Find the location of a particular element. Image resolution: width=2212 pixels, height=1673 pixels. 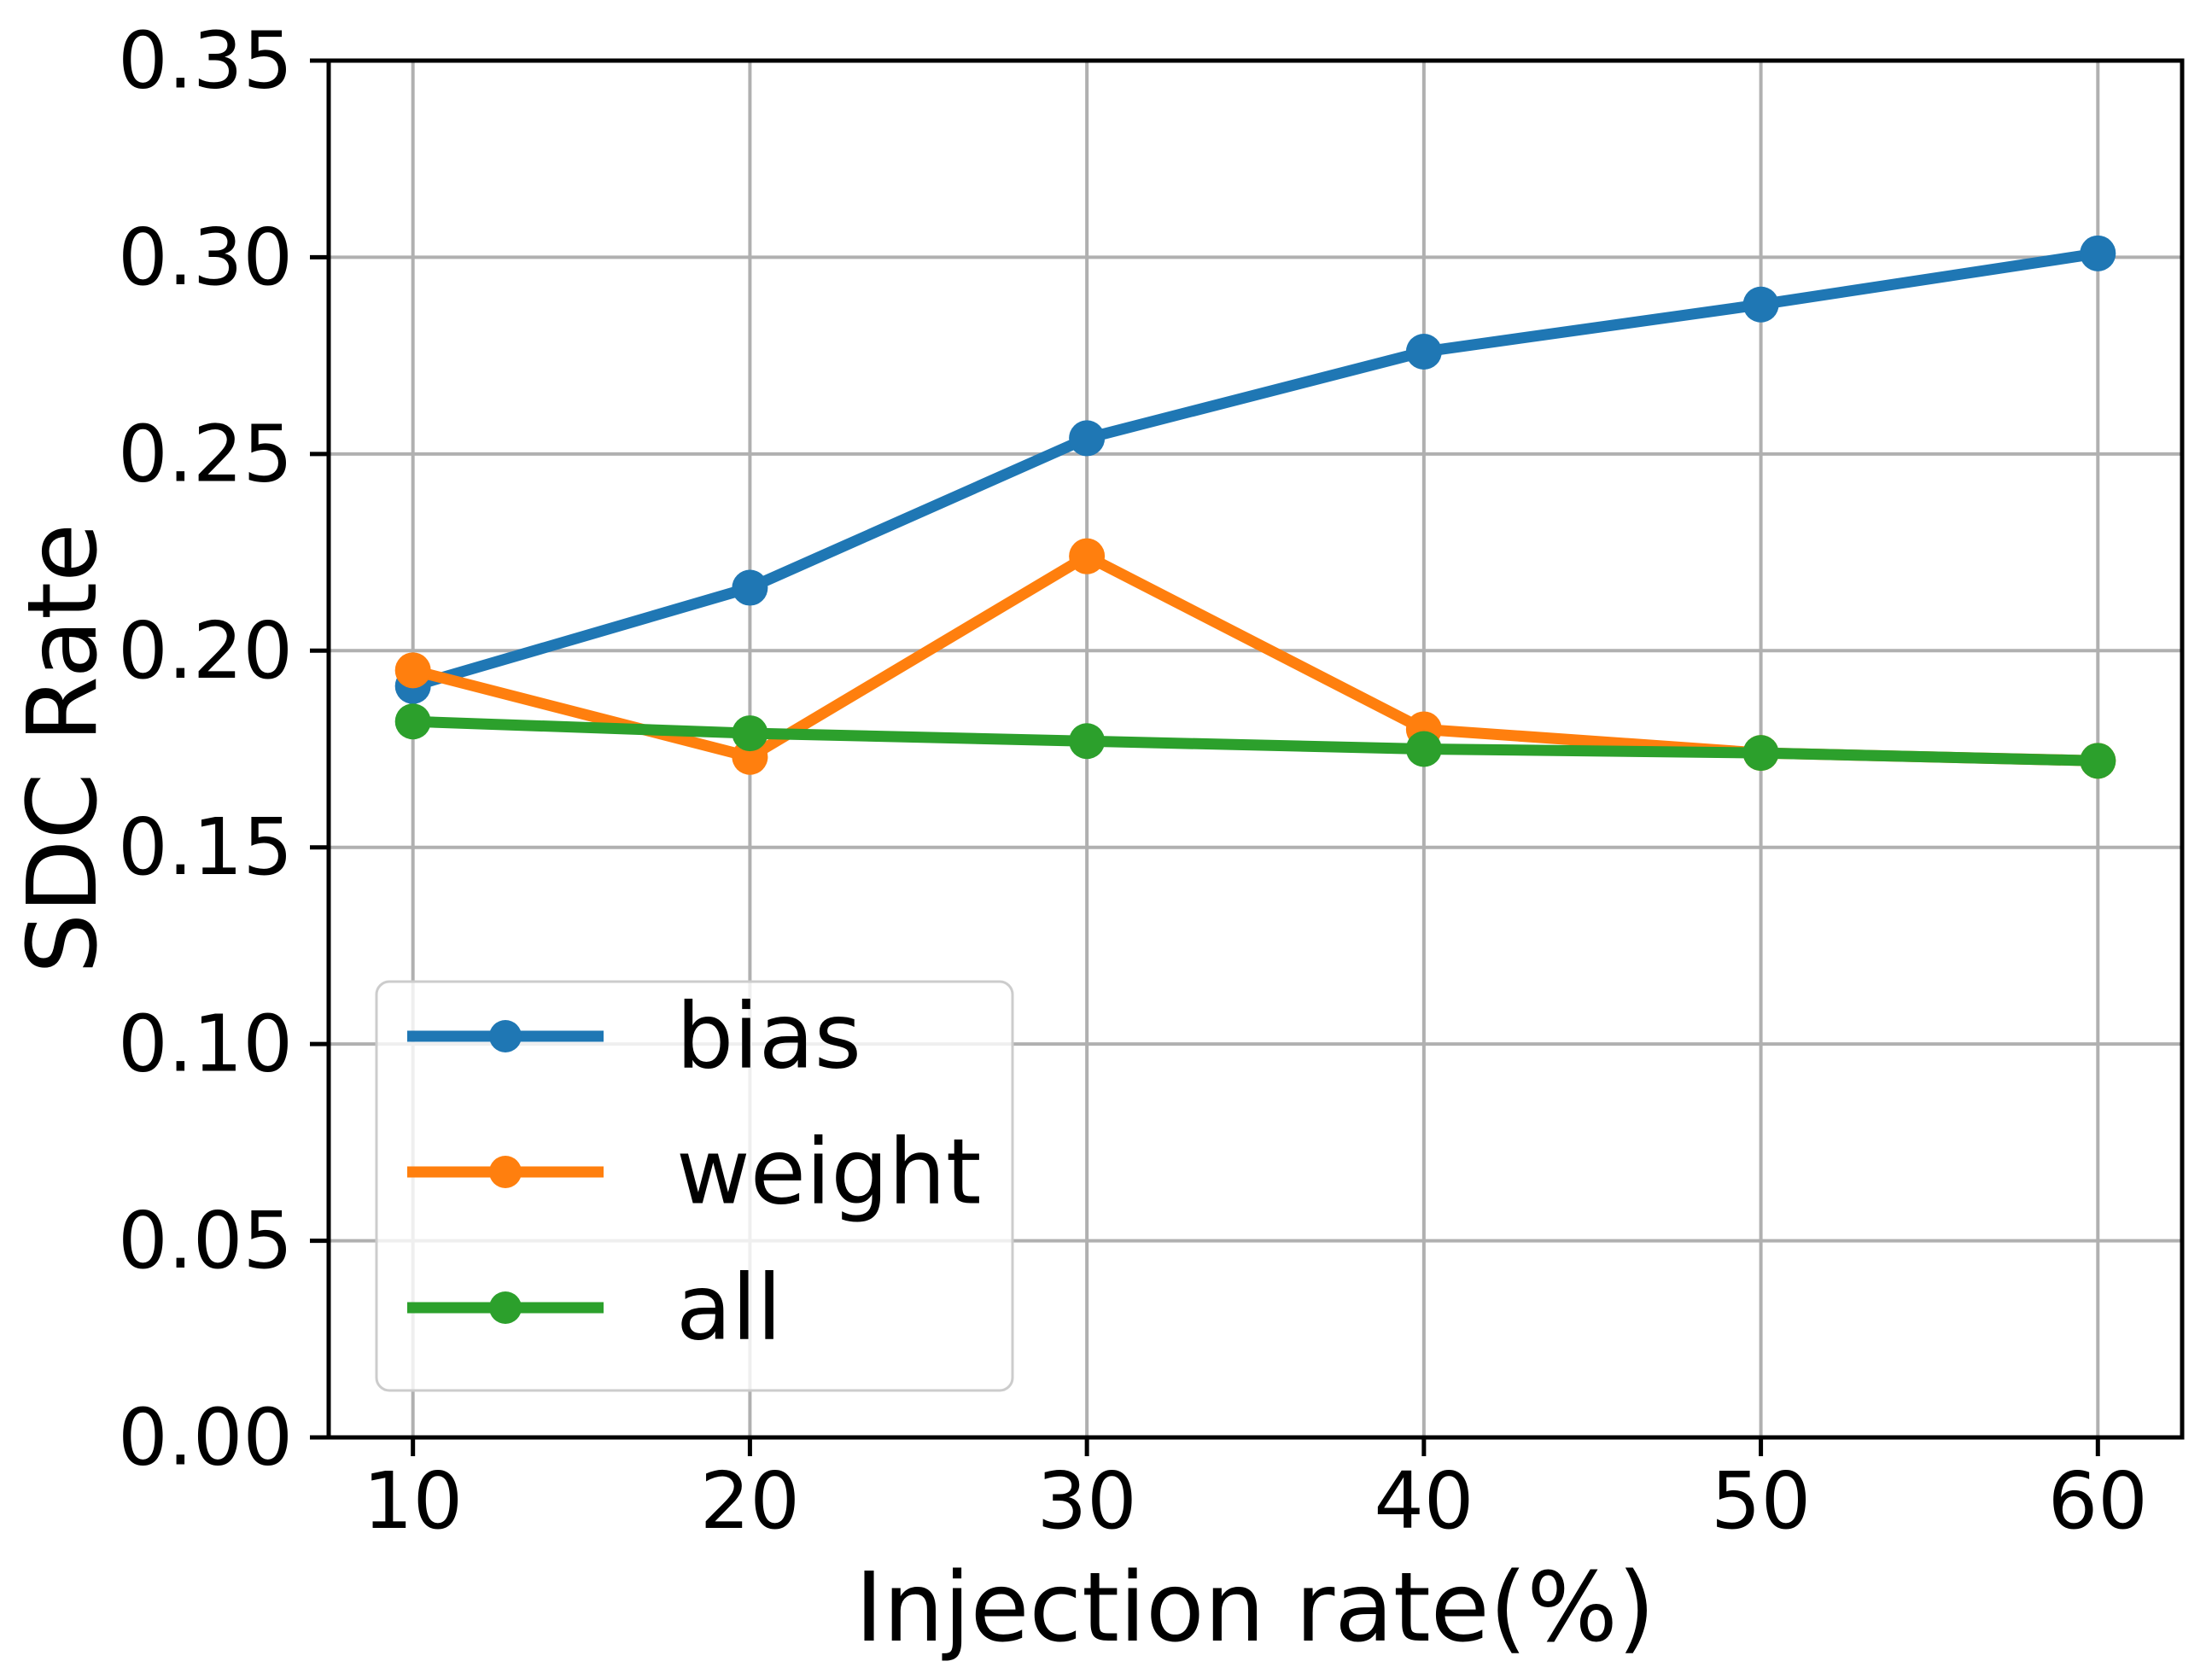

y-tick-label: 0.10 is located at coordinates (206, 1044).